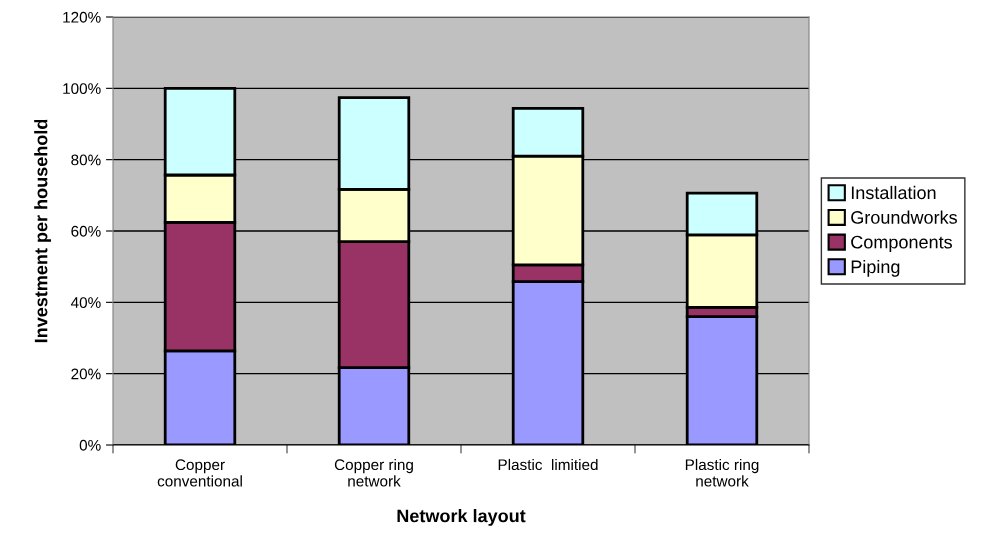 This screenshot has width=1008, height=551. Describe the element at coordinates (901, 244) in the screenshot. I see `legend-label: Components` at that location.